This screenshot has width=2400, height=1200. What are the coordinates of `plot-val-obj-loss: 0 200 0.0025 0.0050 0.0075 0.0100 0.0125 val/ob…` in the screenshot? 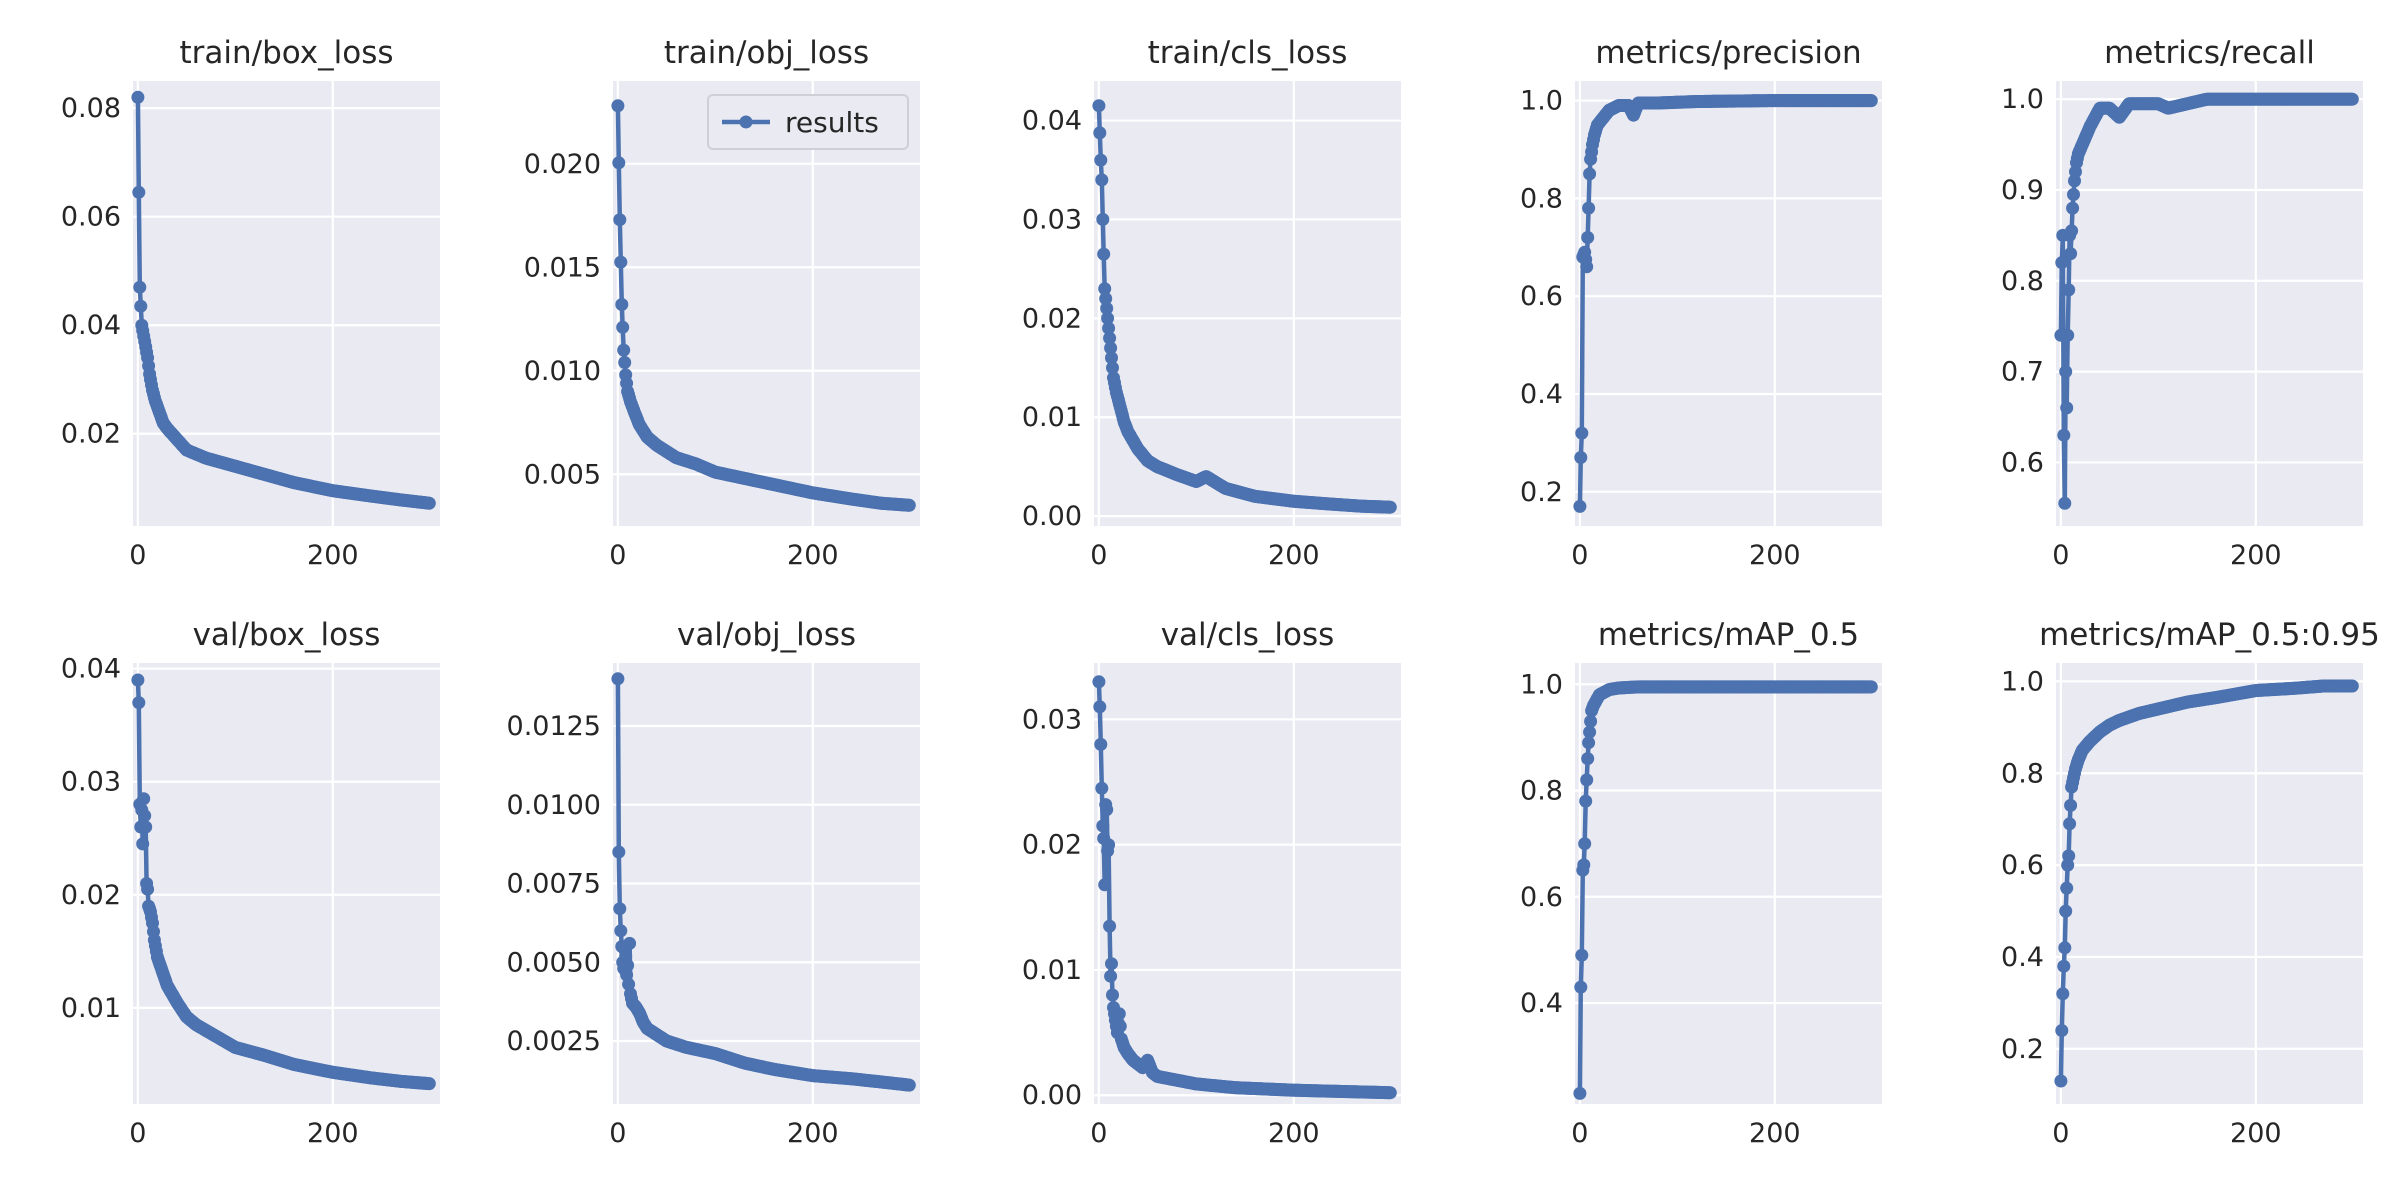 It's located at (713, 883).